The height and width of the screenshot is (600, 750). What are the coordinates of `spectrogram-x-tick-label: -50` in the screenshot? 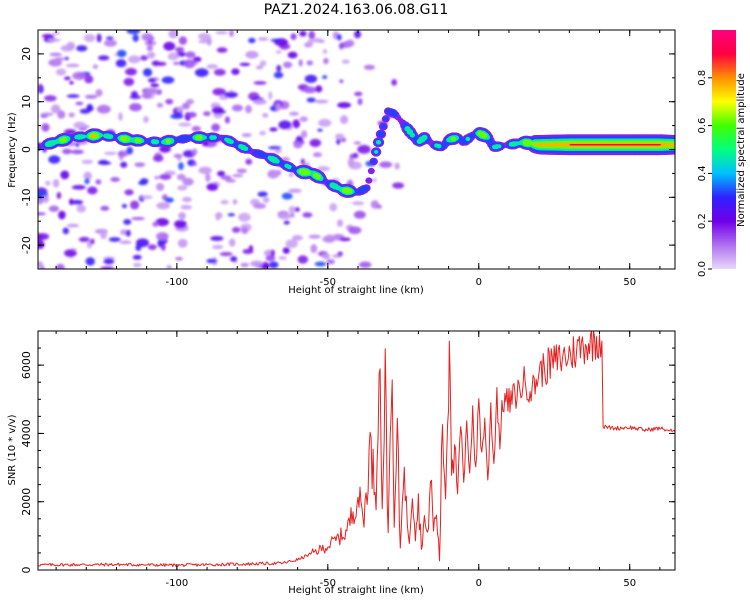 It's located at (328, 282).